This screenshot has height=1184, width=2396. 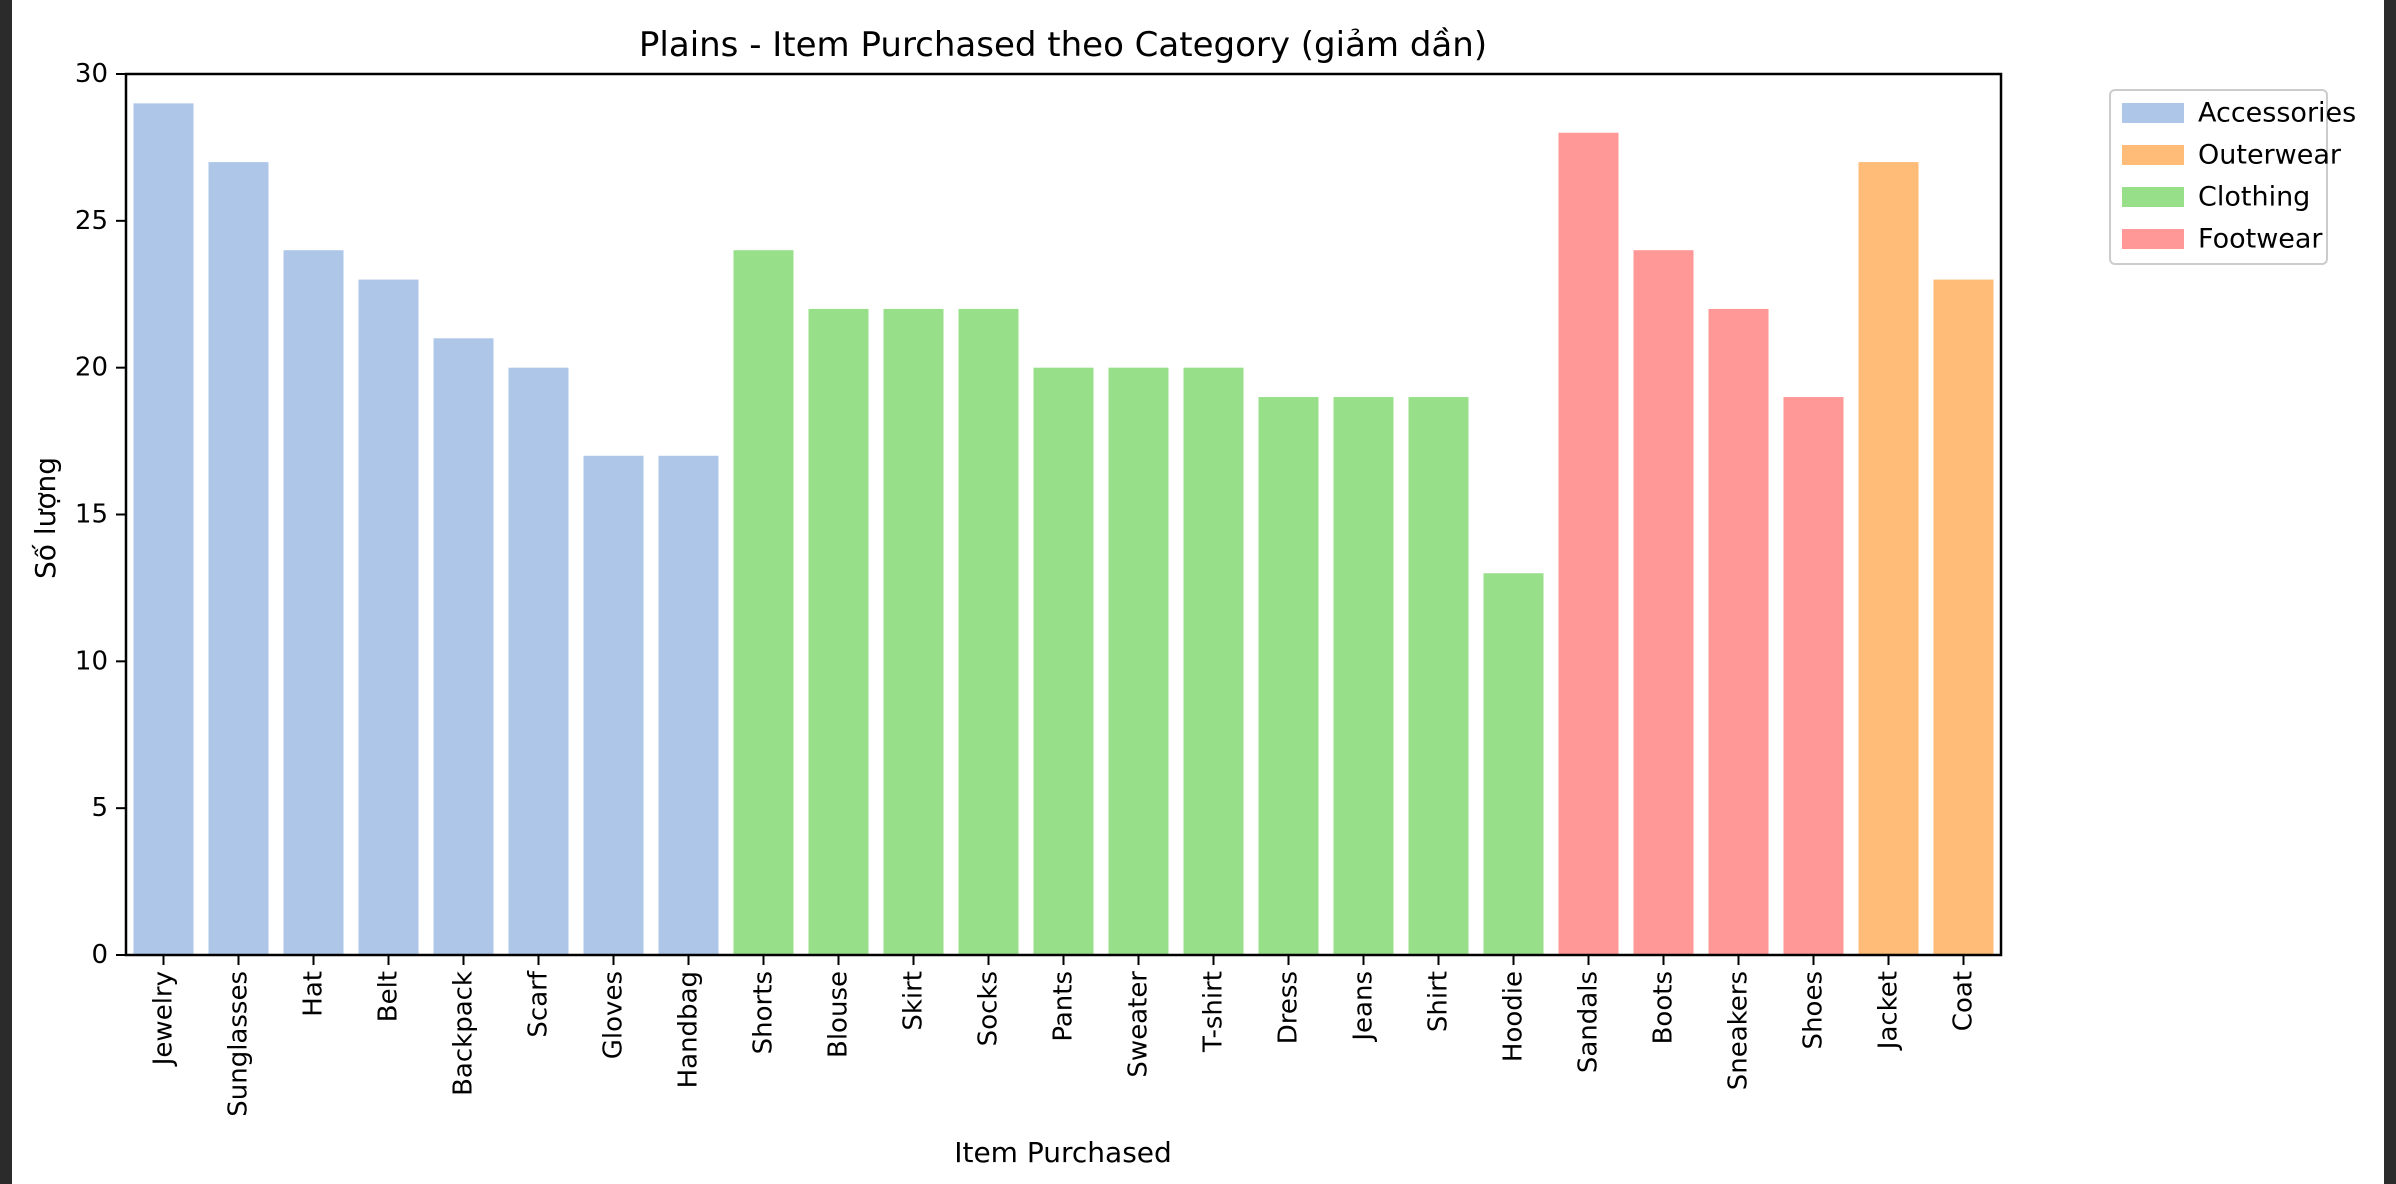 I want to click on legend-swatch-accessories, so click(x=2153, y=113).